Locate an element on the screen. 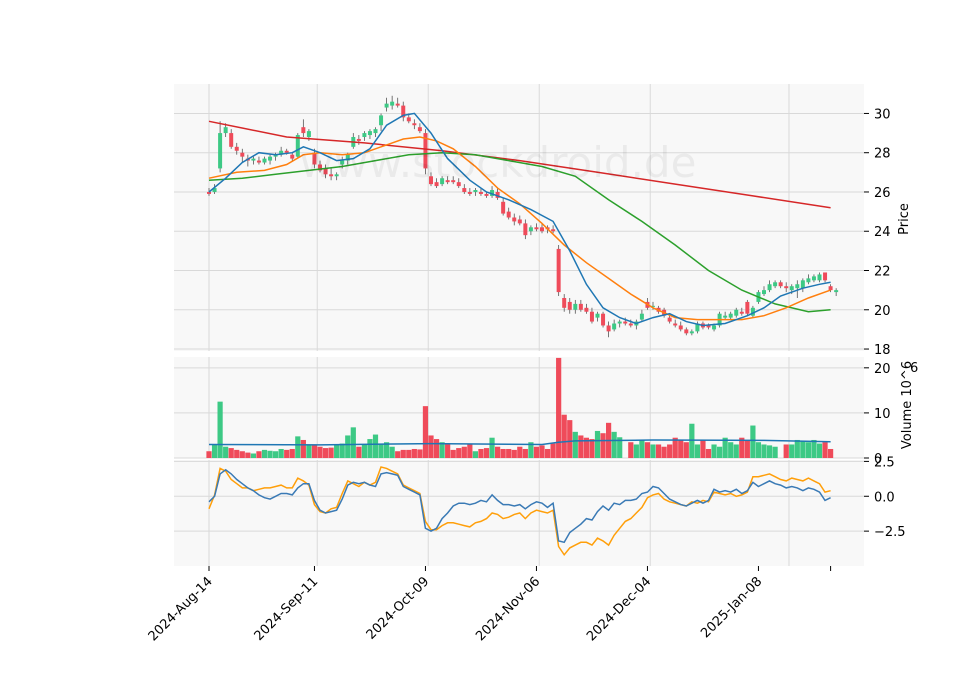 The height and width of the screenshot is (690, 960). osc-line-a is located at coordinates (519, 511).